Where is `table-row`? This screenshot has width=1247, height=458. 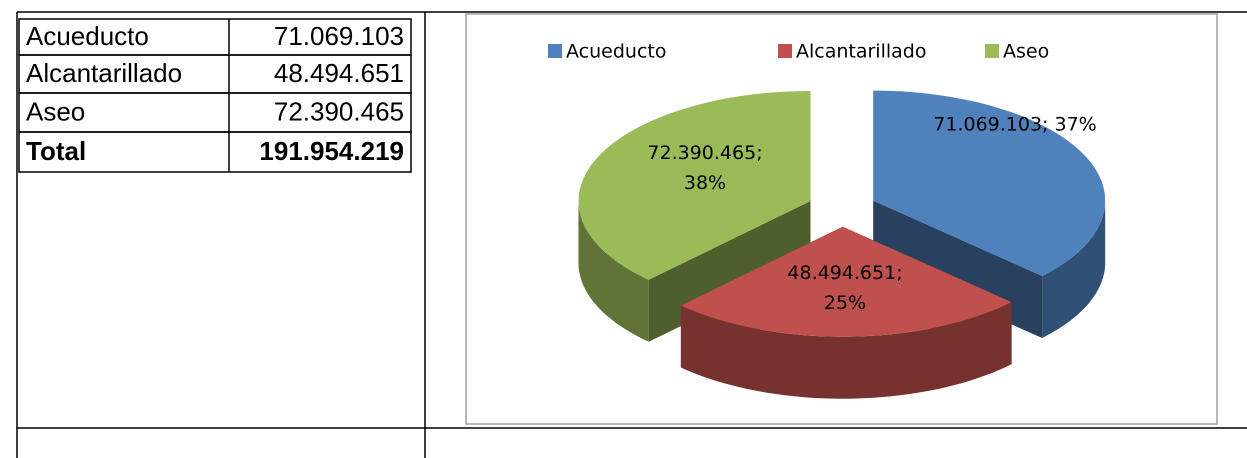 table-row is located at coordinates (215, 152).